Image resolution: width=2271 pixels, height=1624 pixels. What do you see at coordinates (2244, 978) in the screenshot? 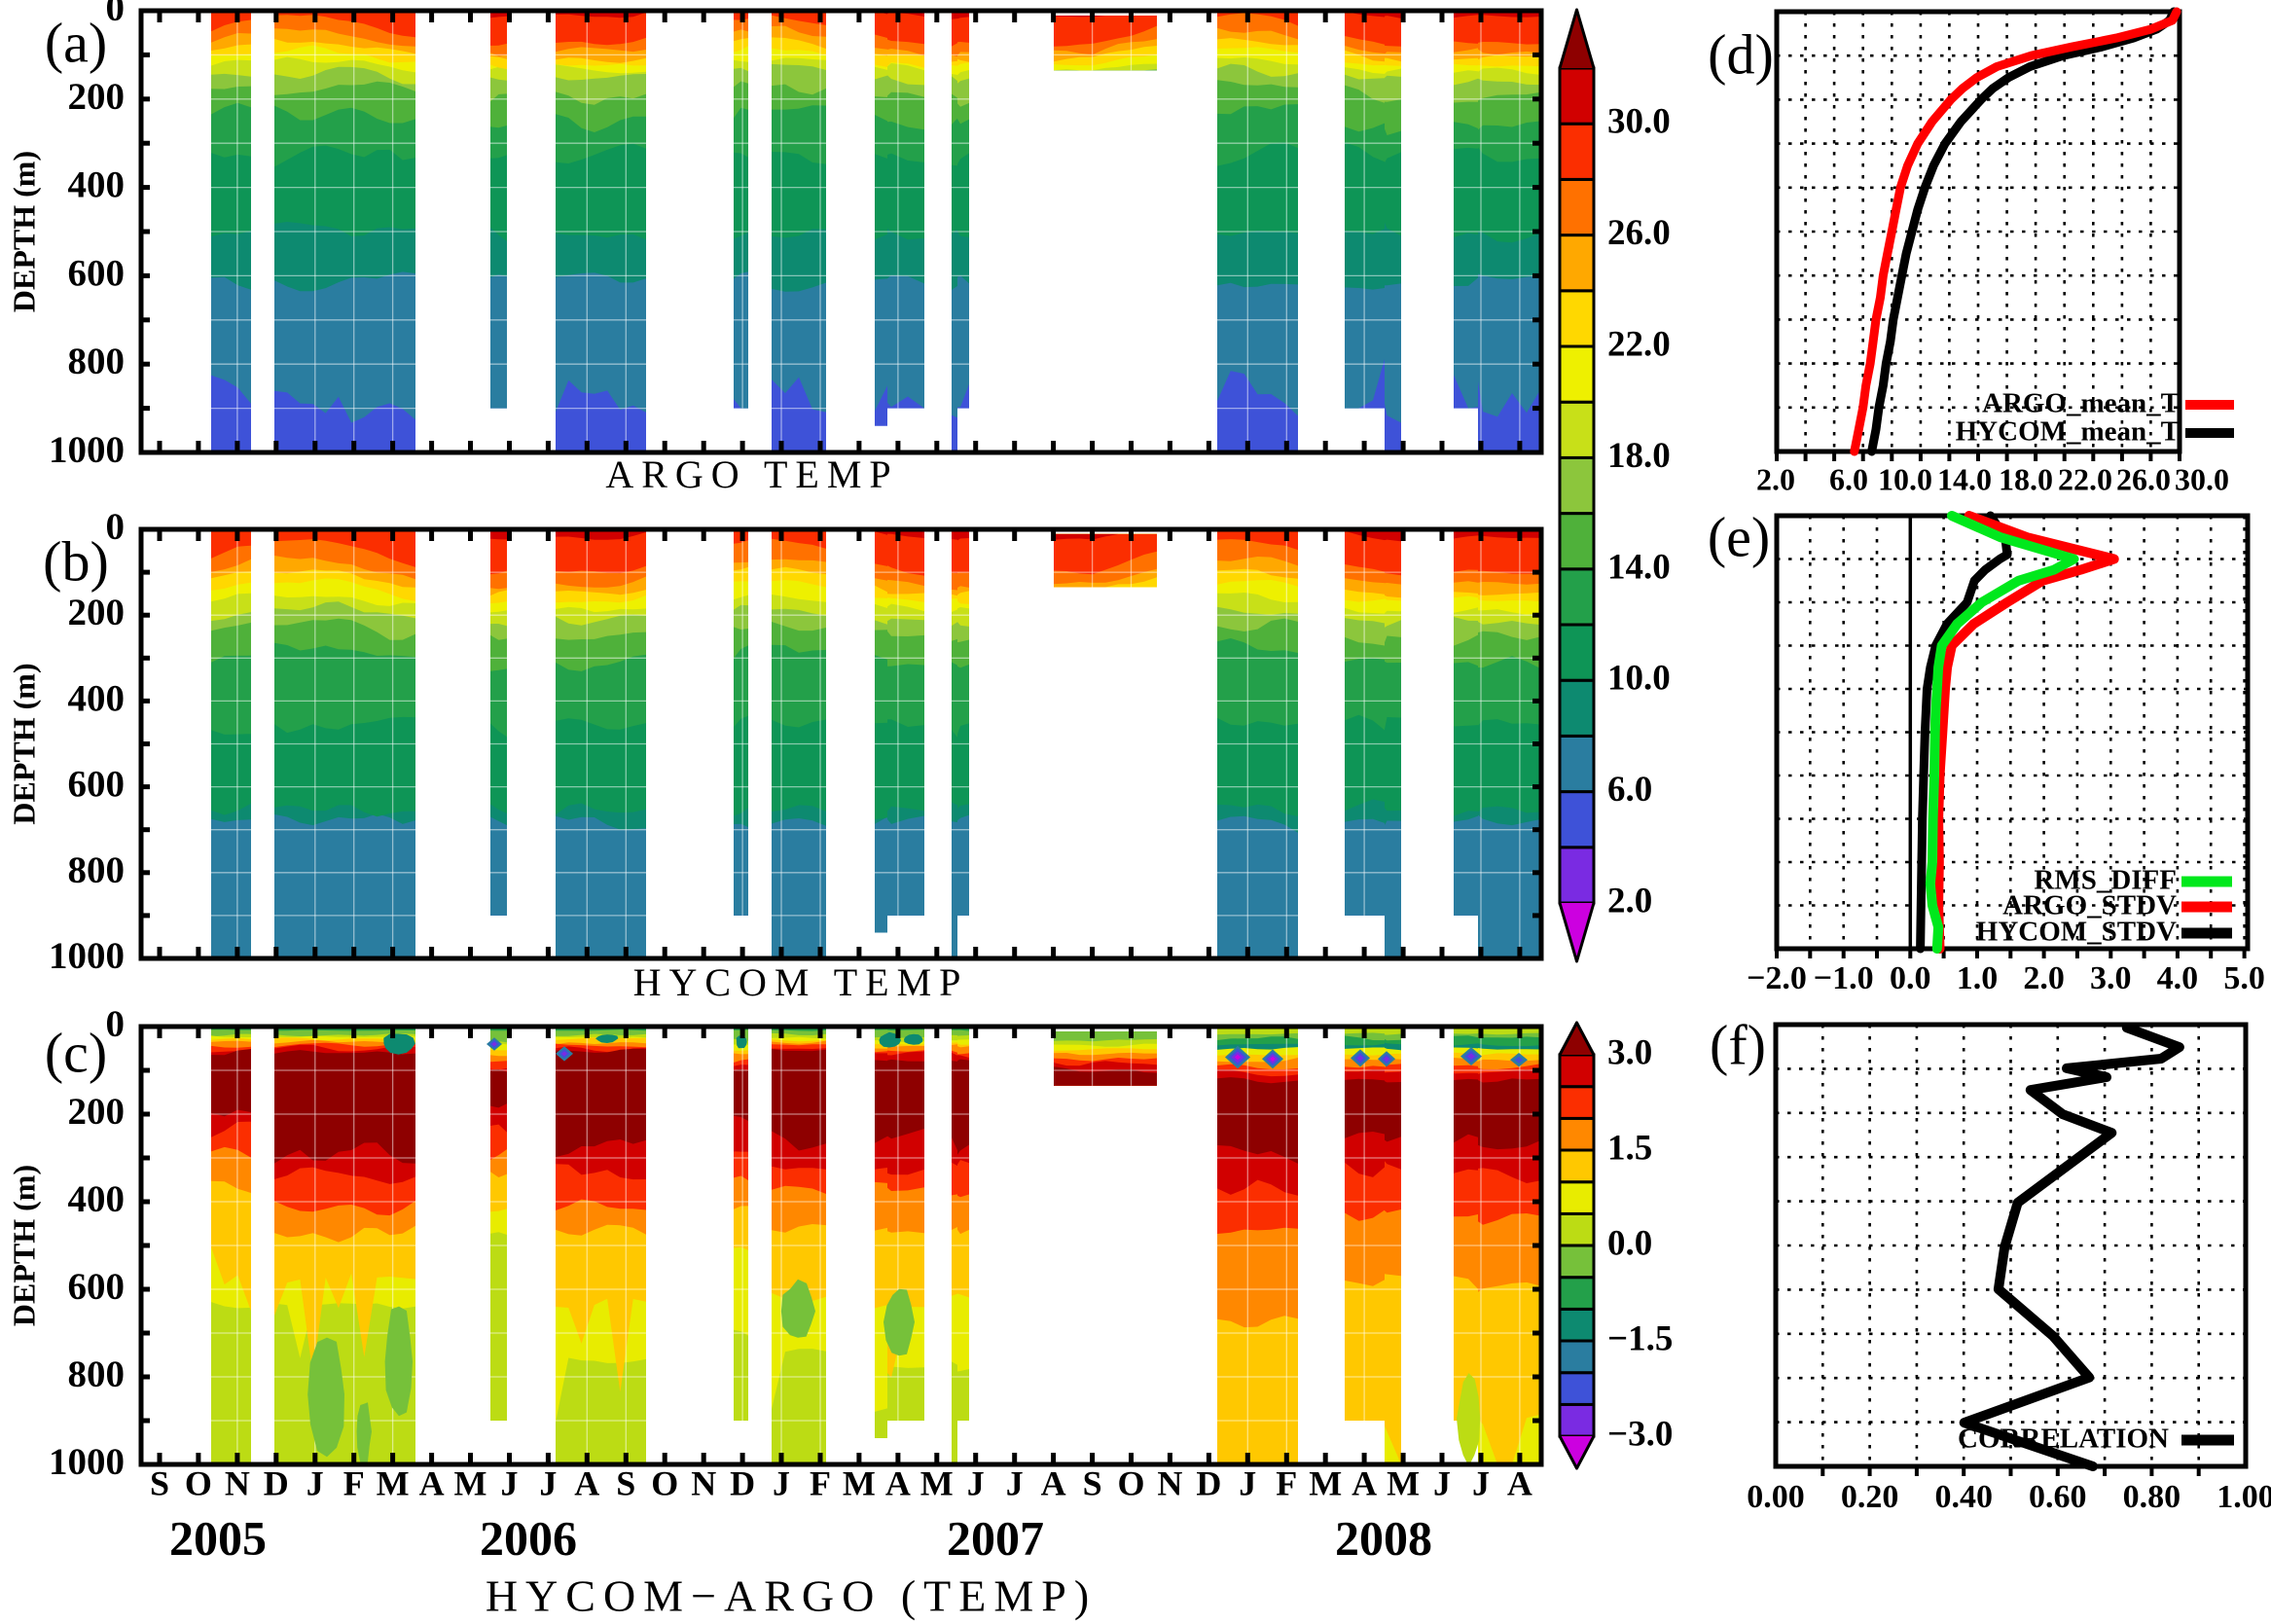
I see `svg-text: 5.0` at bounding box center [2244, 978].